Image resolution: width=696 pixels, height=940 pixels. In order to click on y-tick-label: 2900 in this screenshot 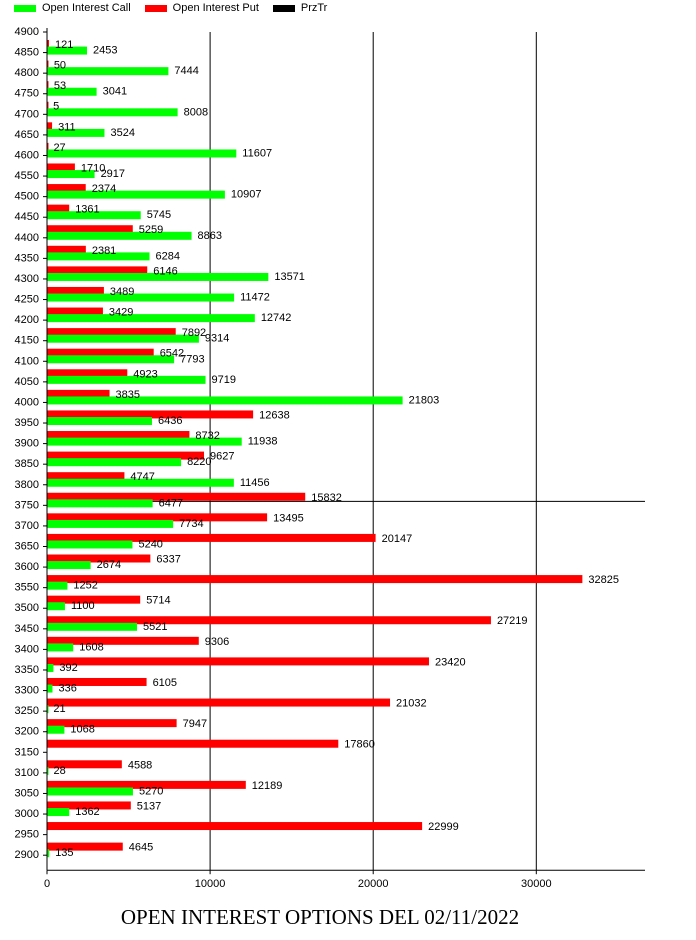, I will do `click(27, 855)`.